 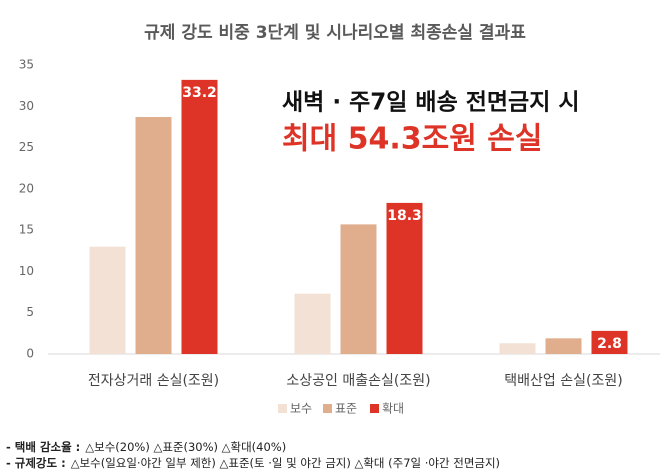 I want to click on y-tick-label: 30, so click(x=26, y=106).